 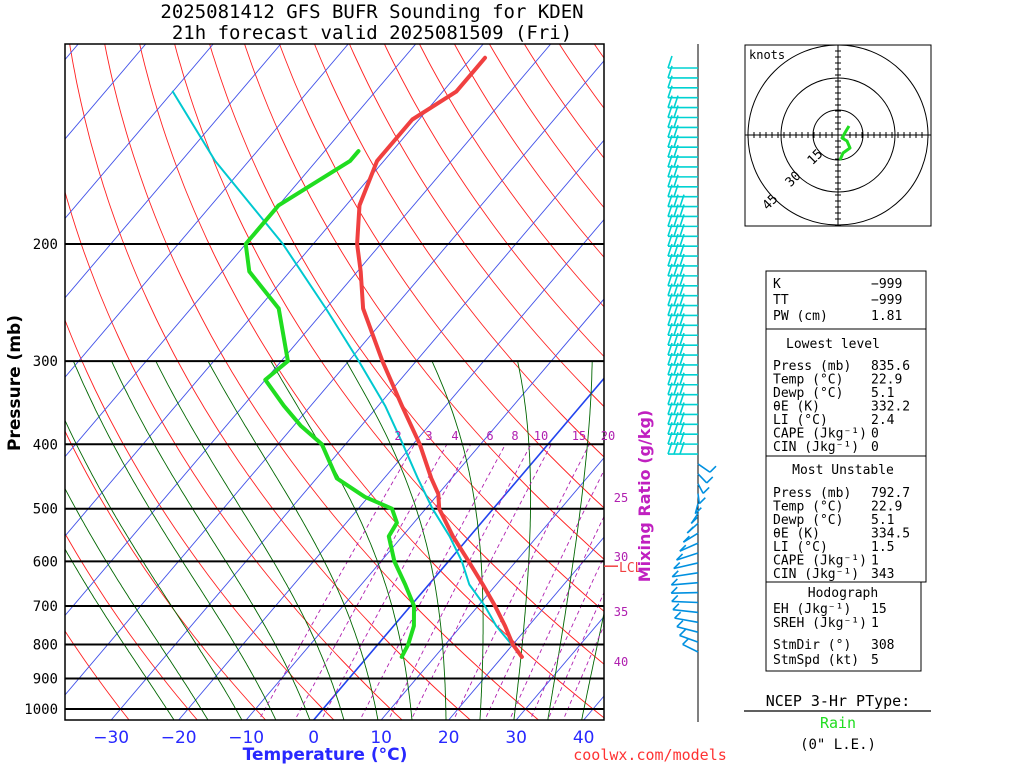 I want to click on mixing-ratio-tick-label: 35, so click(x=621, y=612).